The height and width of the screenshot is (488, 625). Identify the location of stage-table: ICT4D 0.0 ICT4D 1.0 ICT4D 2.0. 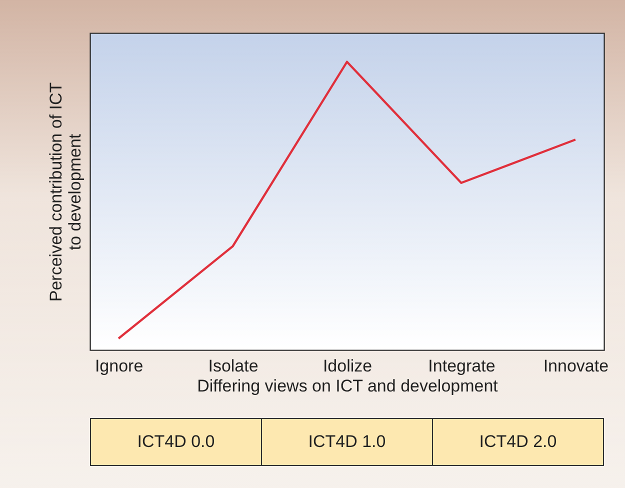
(347, 442).